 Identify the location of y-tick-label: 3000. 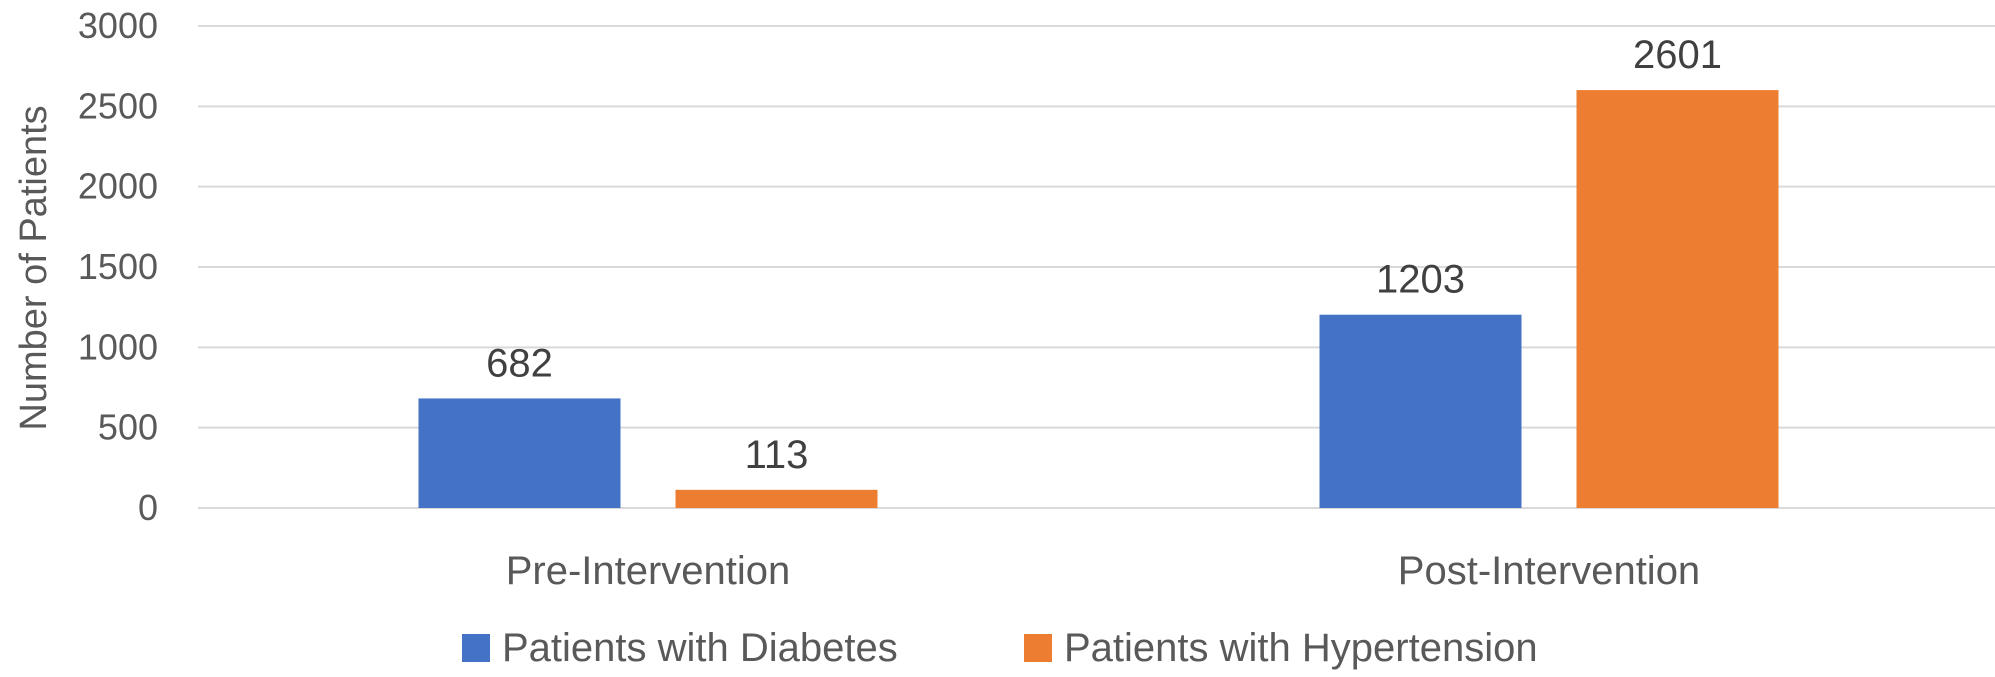
(118, 25).